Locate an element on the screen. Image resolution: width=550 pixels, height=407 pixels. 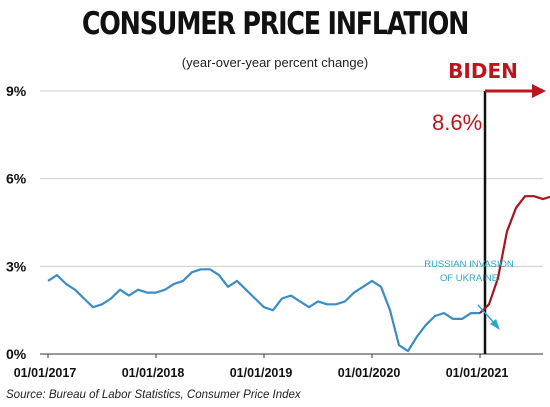
biden-label: BIDEN is located at coordinates (483, 71).